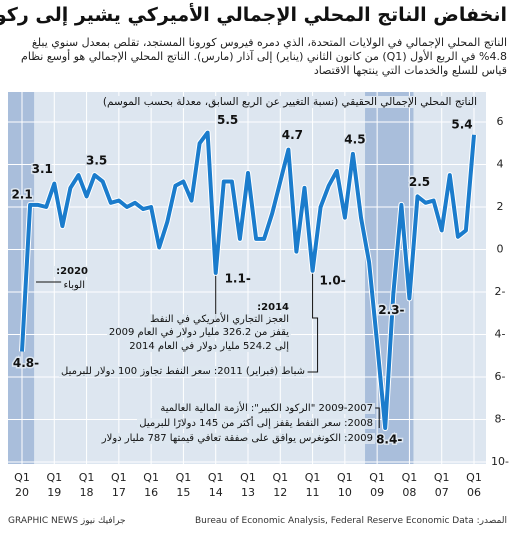 The image size is (515, 534). Describe the element at coordinates (332, 280) in the screenshot. I see `value-label: 1.0-` at that location.